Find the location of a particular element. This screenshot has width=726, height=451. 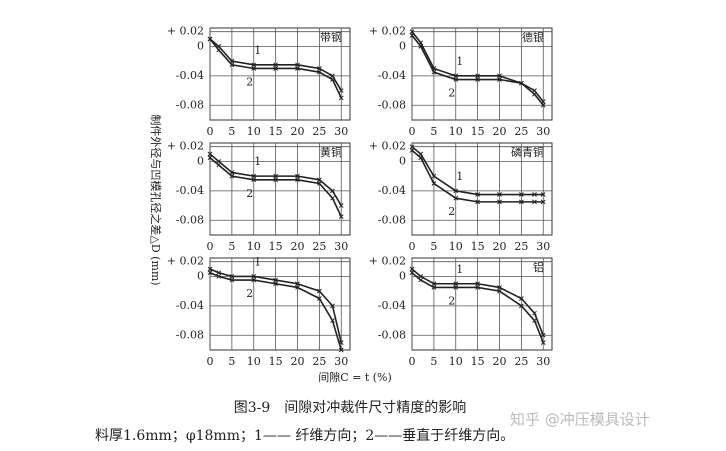

x-axis-label: 间隙C = t (%) is located at coordinates (355, 377).